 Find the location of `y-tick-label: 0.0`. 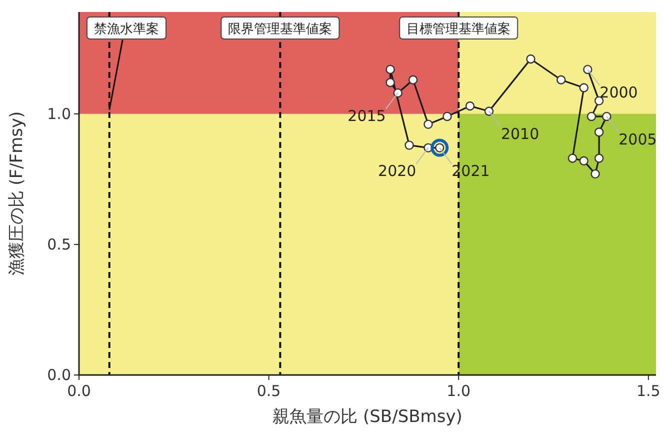

y-tick-label: 0.0 is located at coordinates (59, 375).